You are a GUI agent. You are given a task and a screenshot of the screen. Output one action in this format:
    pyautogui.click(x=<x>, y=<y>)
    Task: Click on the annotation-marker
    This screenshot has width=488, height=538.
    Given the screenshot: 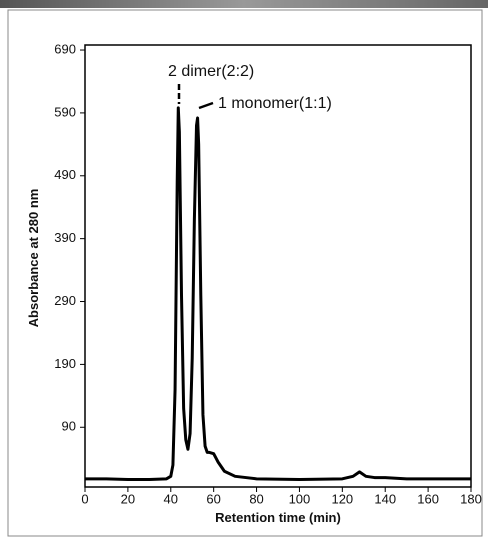 What is the action you would take?
    pyautogui.click(x=206, y=105)
    